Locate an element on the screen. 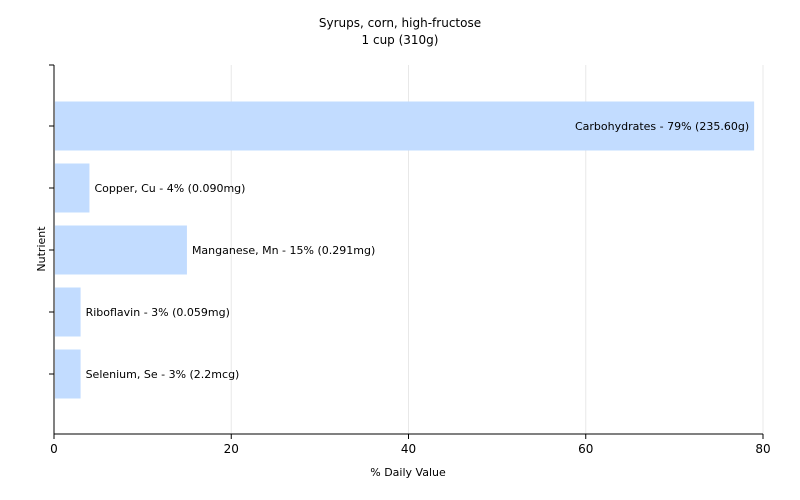  bar-data-label: Selenium, Se - 3% (2.2mcg) is located at coordinates (163, 374).